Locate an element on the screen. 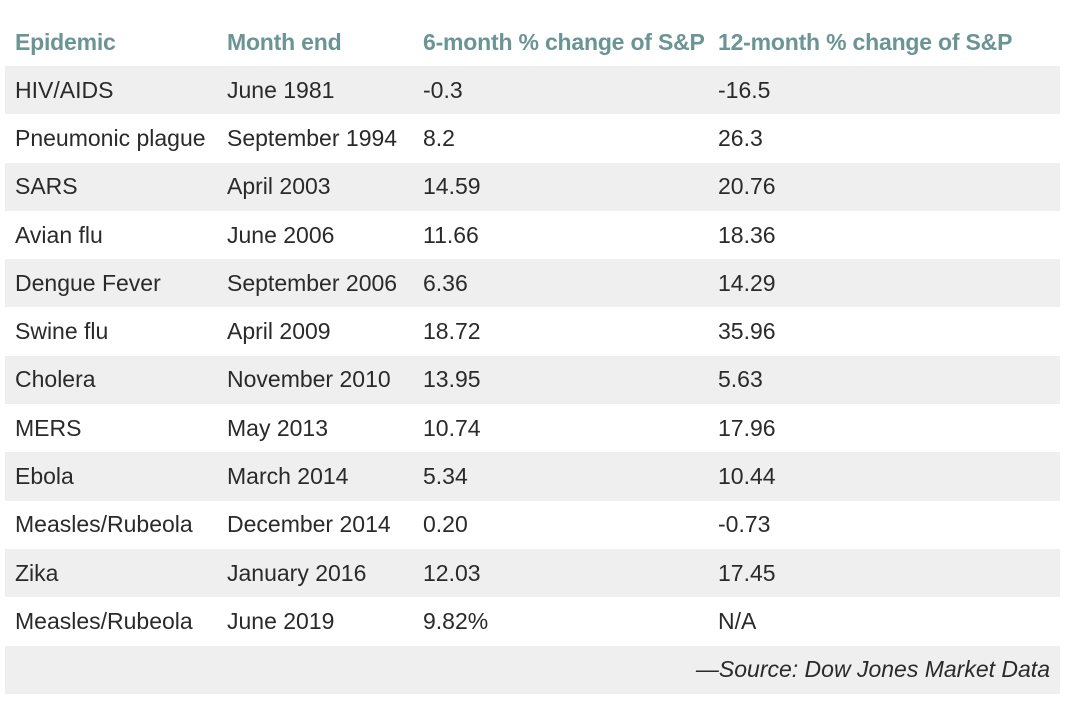 This screenshot has height=716, width=1076. cell-epidemic: Dengue Fever is located at coordinates (111, 283).